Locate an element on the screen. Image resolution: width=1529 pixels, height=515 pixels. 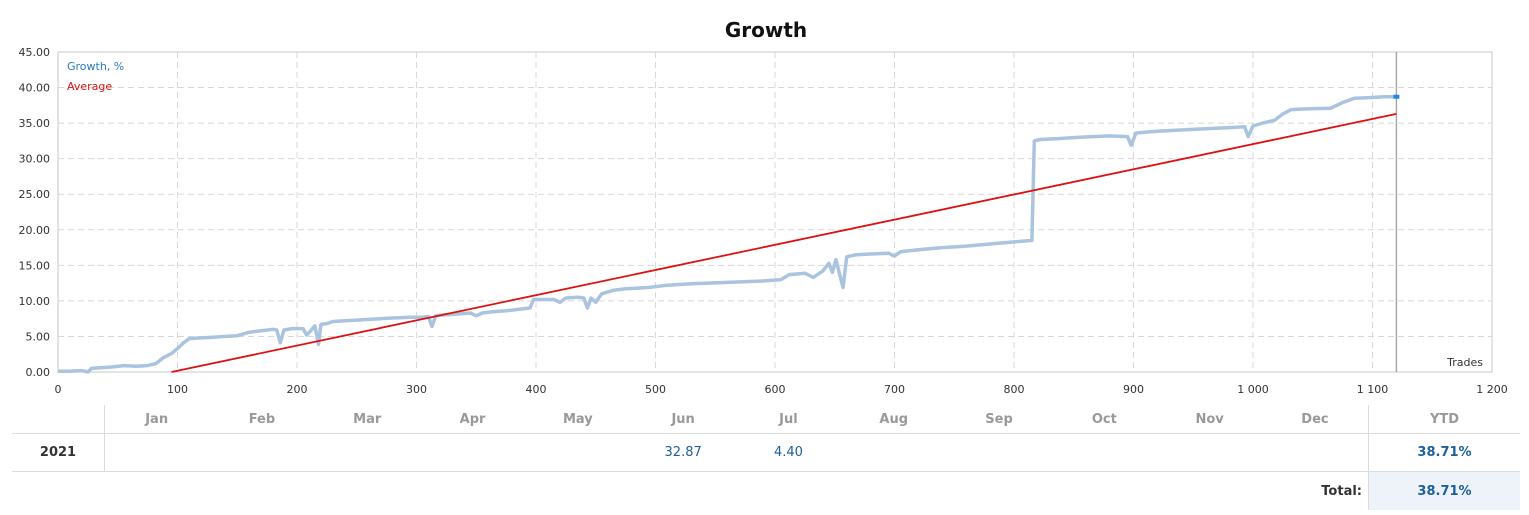
ytd-header: YTD is located at coordinates (1444, 419).